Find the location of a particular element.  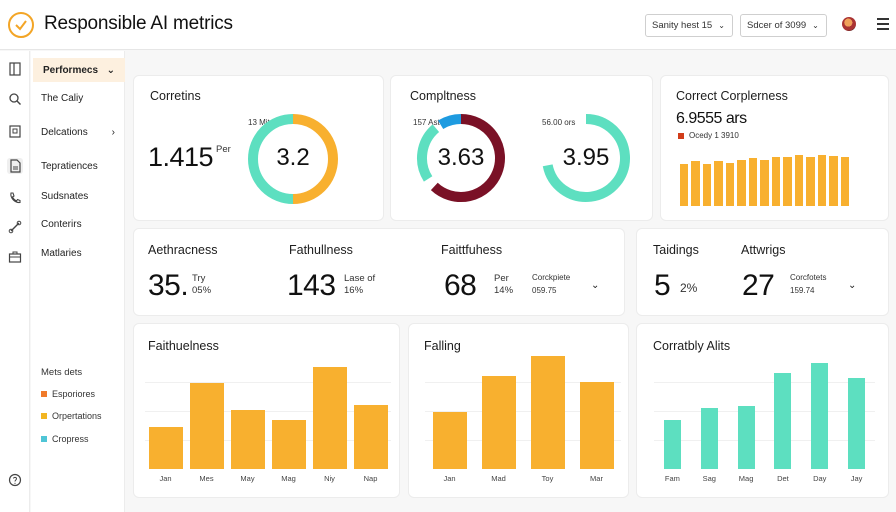

help-icon is located at coordinates (15, 480).